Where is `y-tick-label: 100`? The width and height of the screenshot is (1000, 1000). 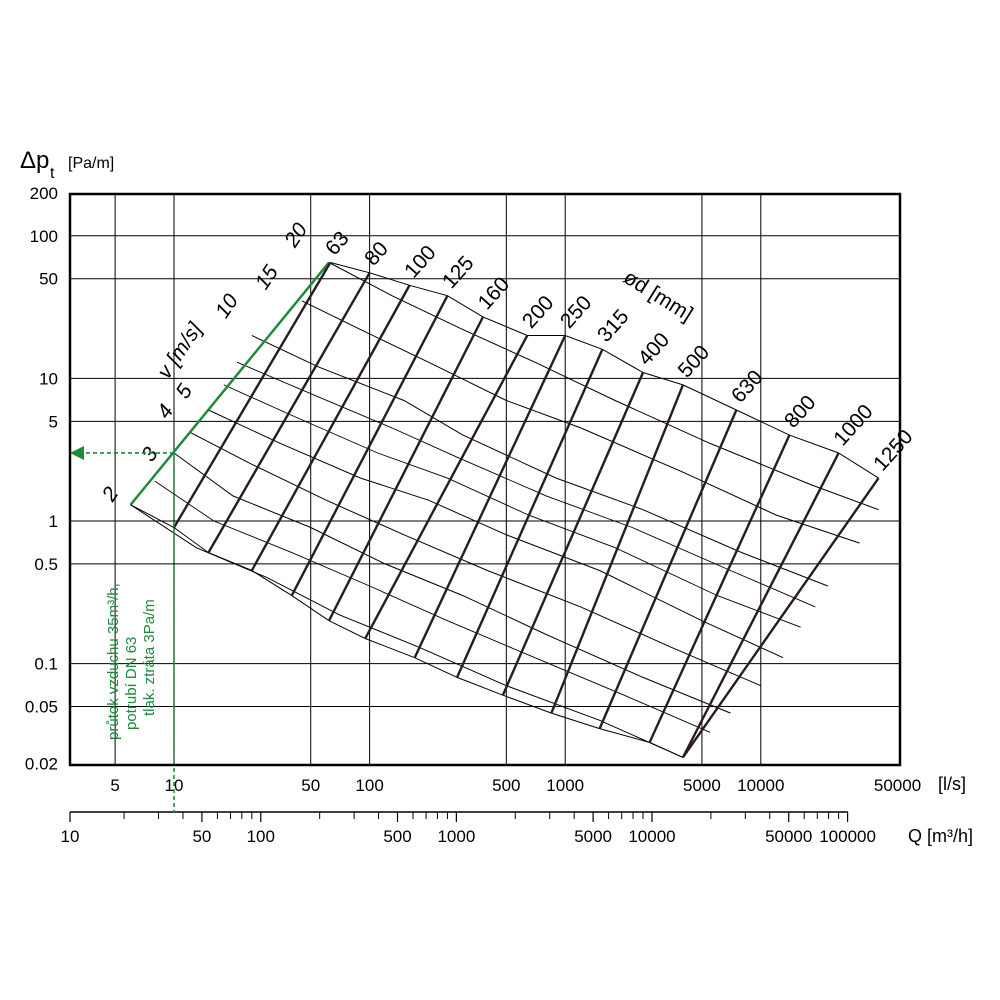
y-tick-label: 100 is located at coordinates (44, 236).